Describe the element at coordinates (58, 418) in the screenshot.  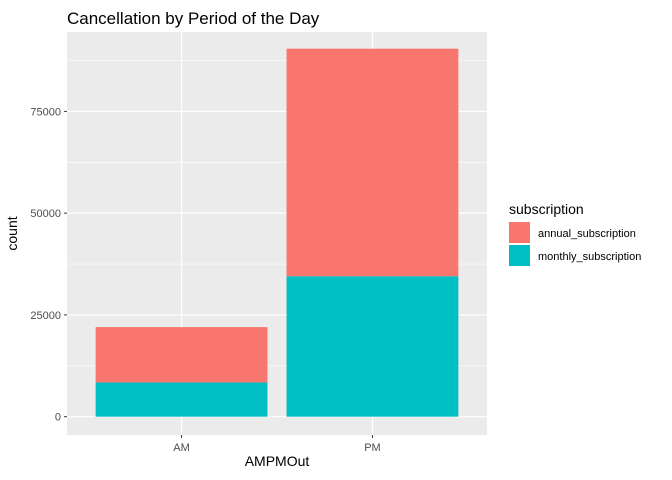
I see `y-tick-label: 0` at that location.